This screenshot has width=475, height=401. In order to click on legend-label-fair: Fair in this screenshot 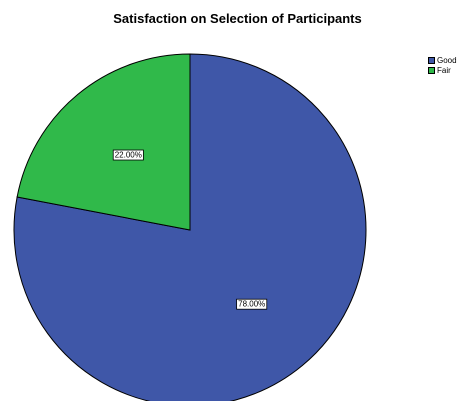, I will do `click(444, 70)`.